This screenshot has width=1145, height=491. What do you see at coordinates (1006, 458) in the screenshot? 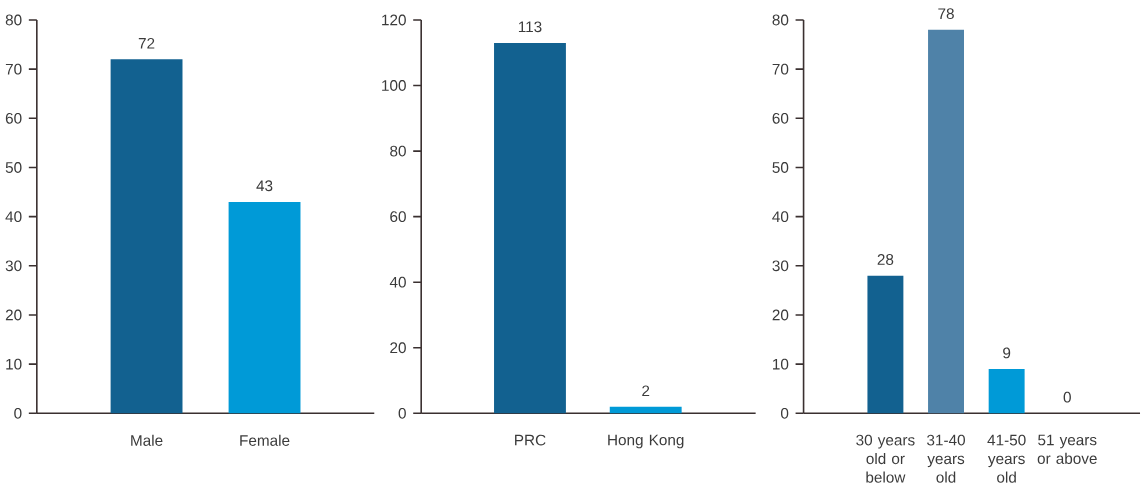
I see `x-tick-label: 41-50 years old` at bounding box center [1006, 458].